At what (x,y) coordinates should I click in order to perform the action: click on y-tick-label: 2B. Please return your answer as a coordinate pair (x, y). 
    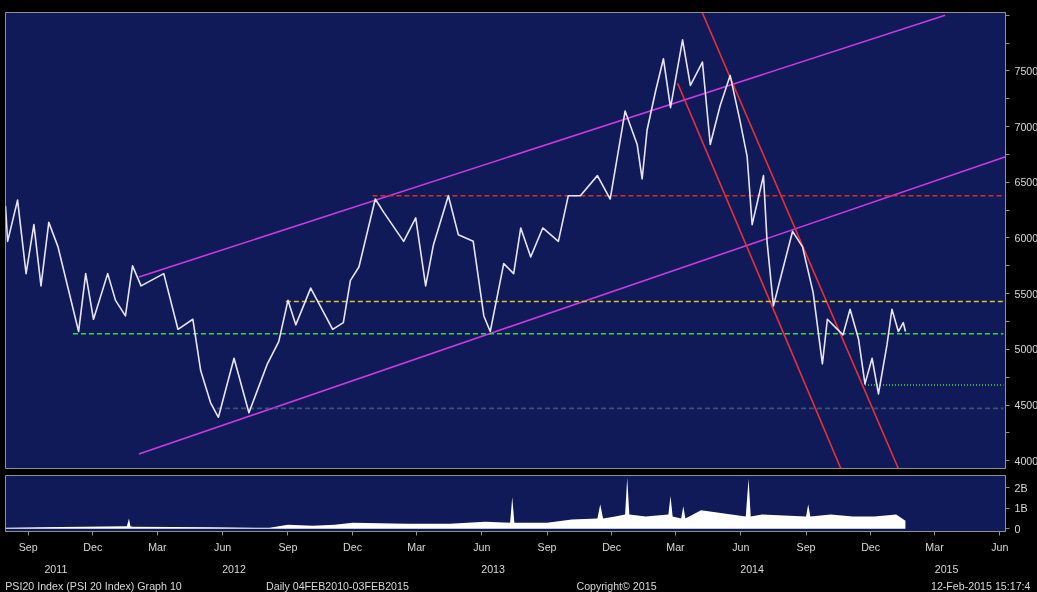
    Looking at the image, I should click on (1021, 487).